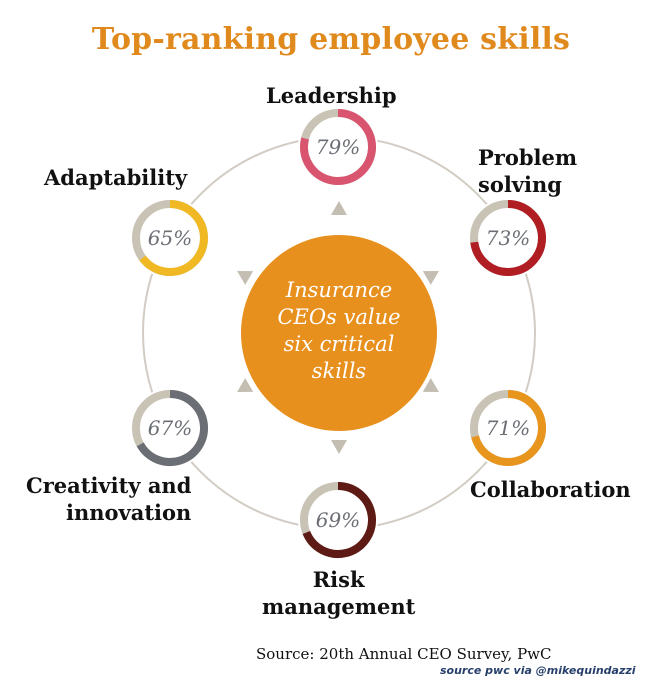 Image resolution: width=662 pixels, height=680 pixels. Describe the element at coordinates (430, 385) in the screenshot. I see `arrow-collaboration` at that location.